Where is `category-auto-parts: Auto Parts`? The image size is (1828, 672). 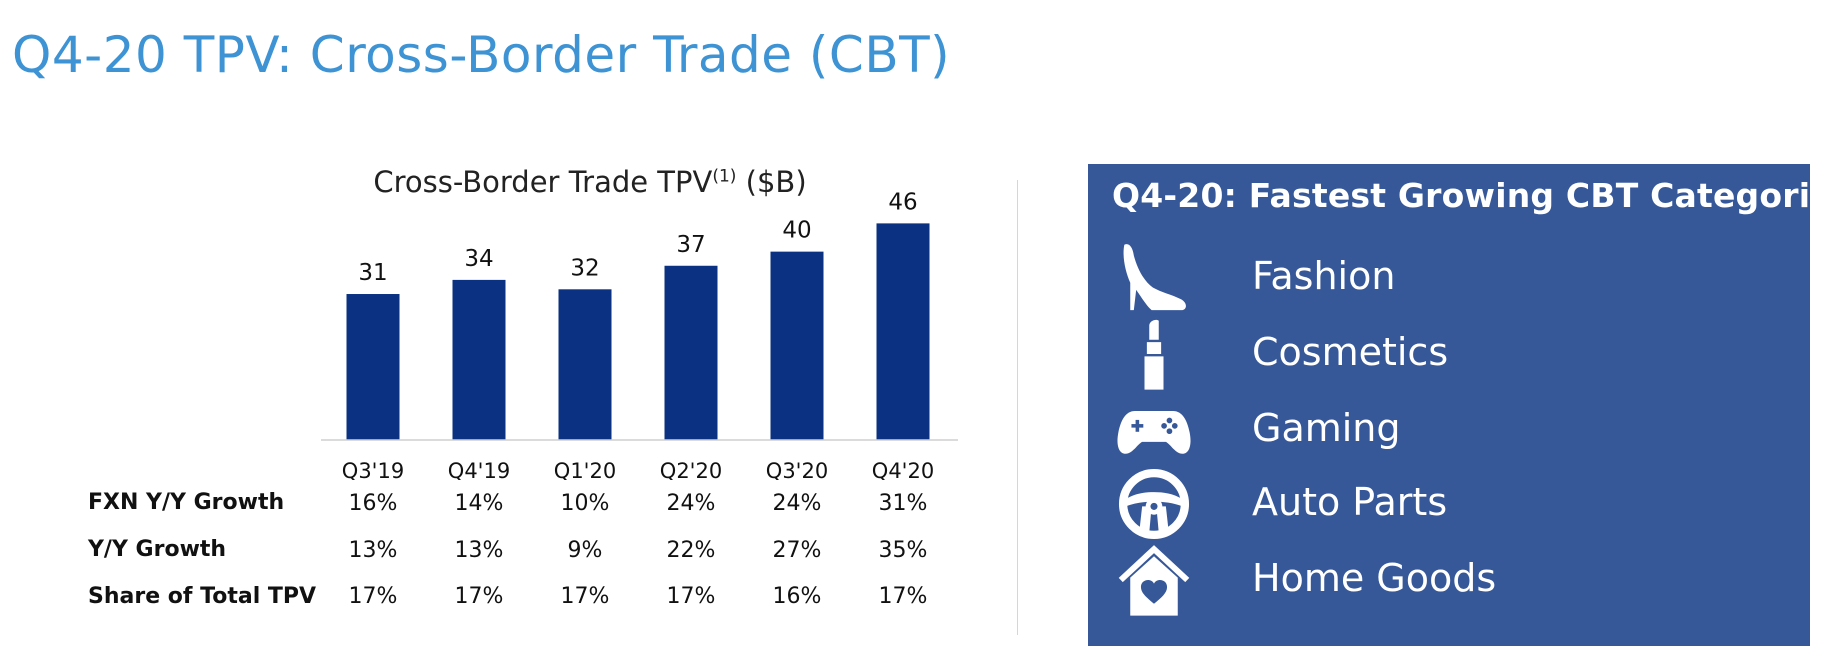 category-auto-parts: Auto Parts is located at coordinates (1456, 504).